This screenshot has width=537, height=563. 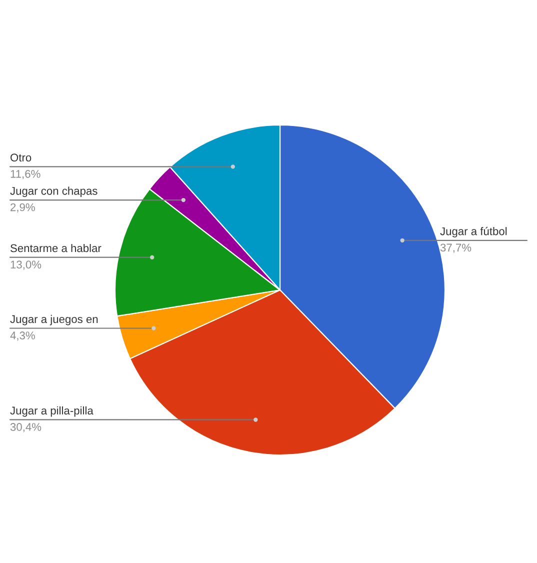 What do you see at coordinates (21, 158) in the screenshot?
I see `slice-label: Otro` at bounding box center [21, 158].